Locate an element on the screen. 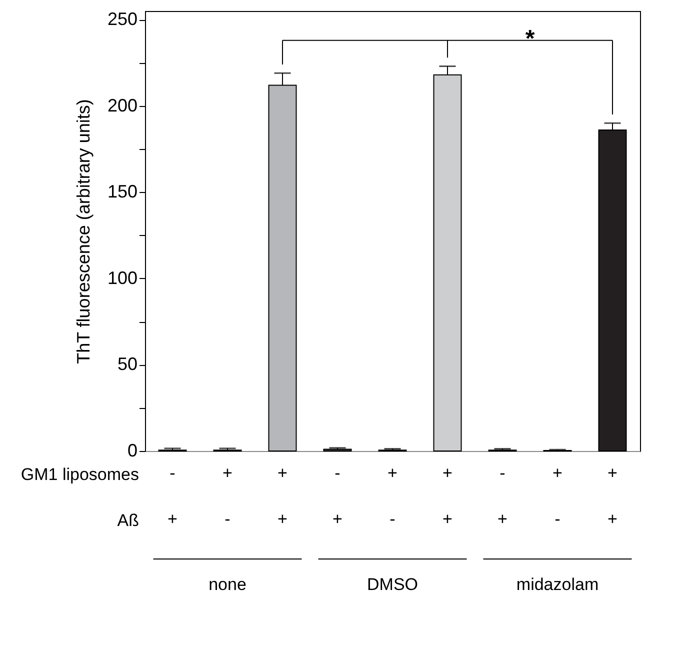  y-tick-label: 200 is located at coordinates (122, 105).